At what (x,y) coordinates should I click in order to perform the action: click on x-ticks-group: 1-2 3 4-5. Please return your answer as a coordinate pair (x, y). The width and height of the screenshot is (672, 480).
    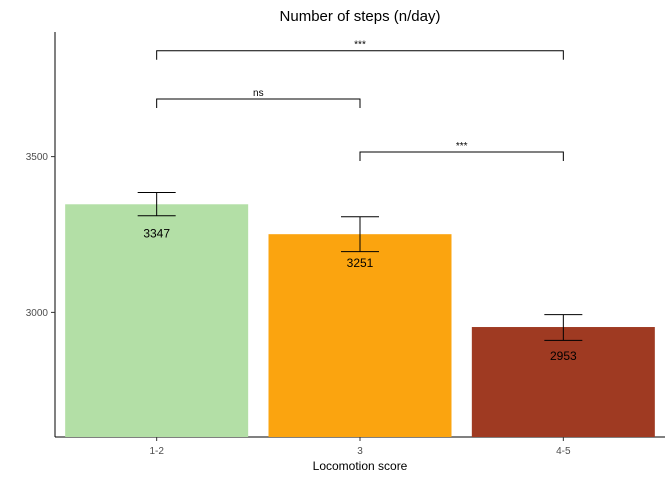
    Looking at the image, I should click on (360, 447).